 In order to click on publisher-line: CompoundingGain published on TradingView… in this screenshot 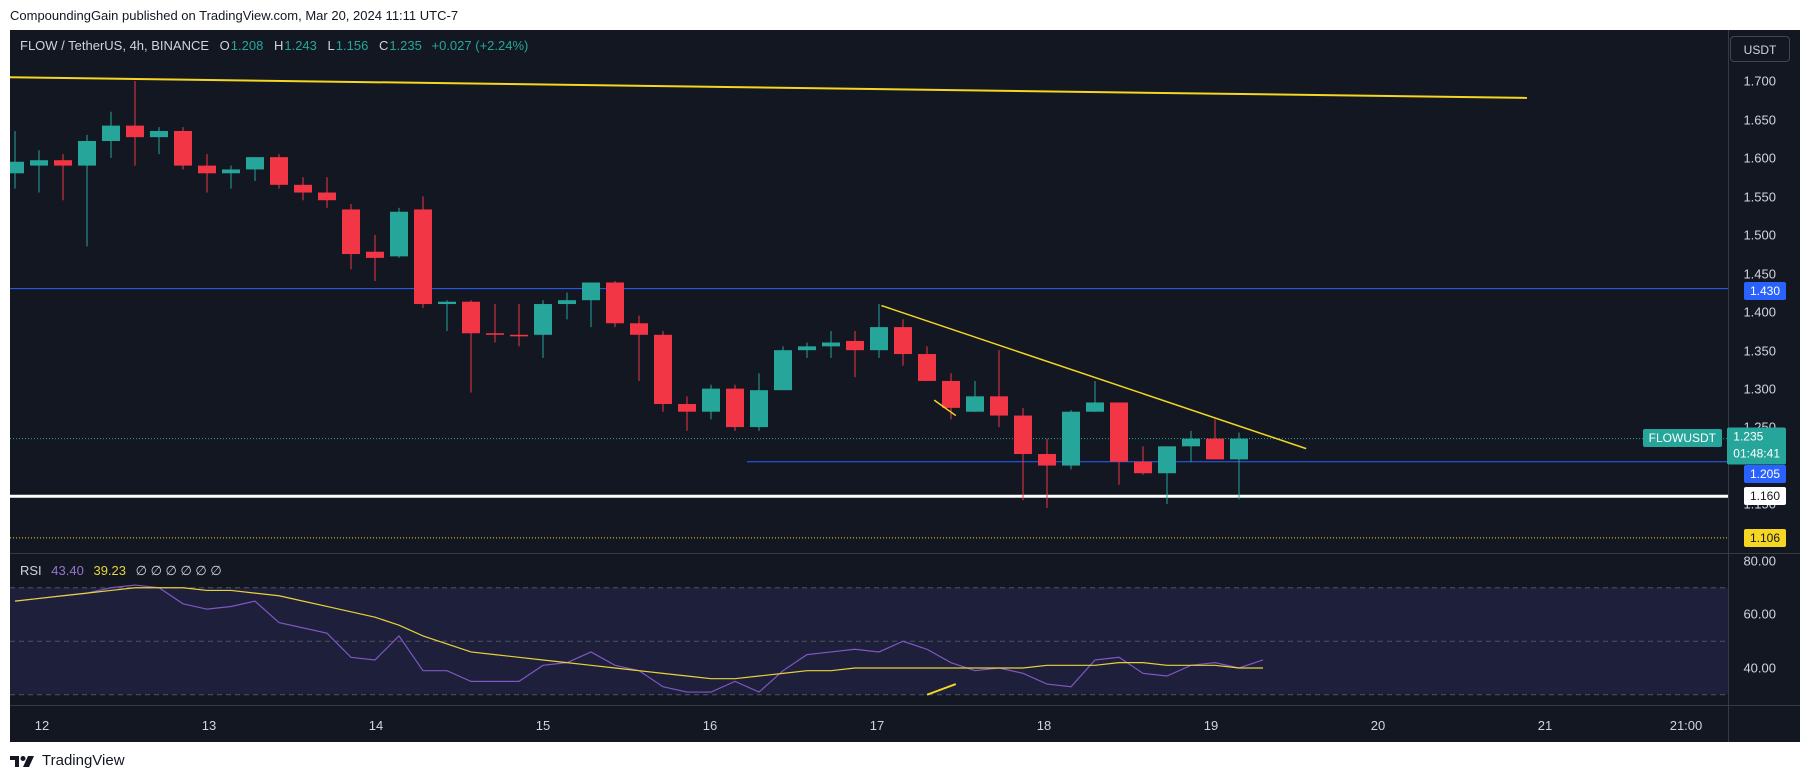, I will do `click(234, 15)`.